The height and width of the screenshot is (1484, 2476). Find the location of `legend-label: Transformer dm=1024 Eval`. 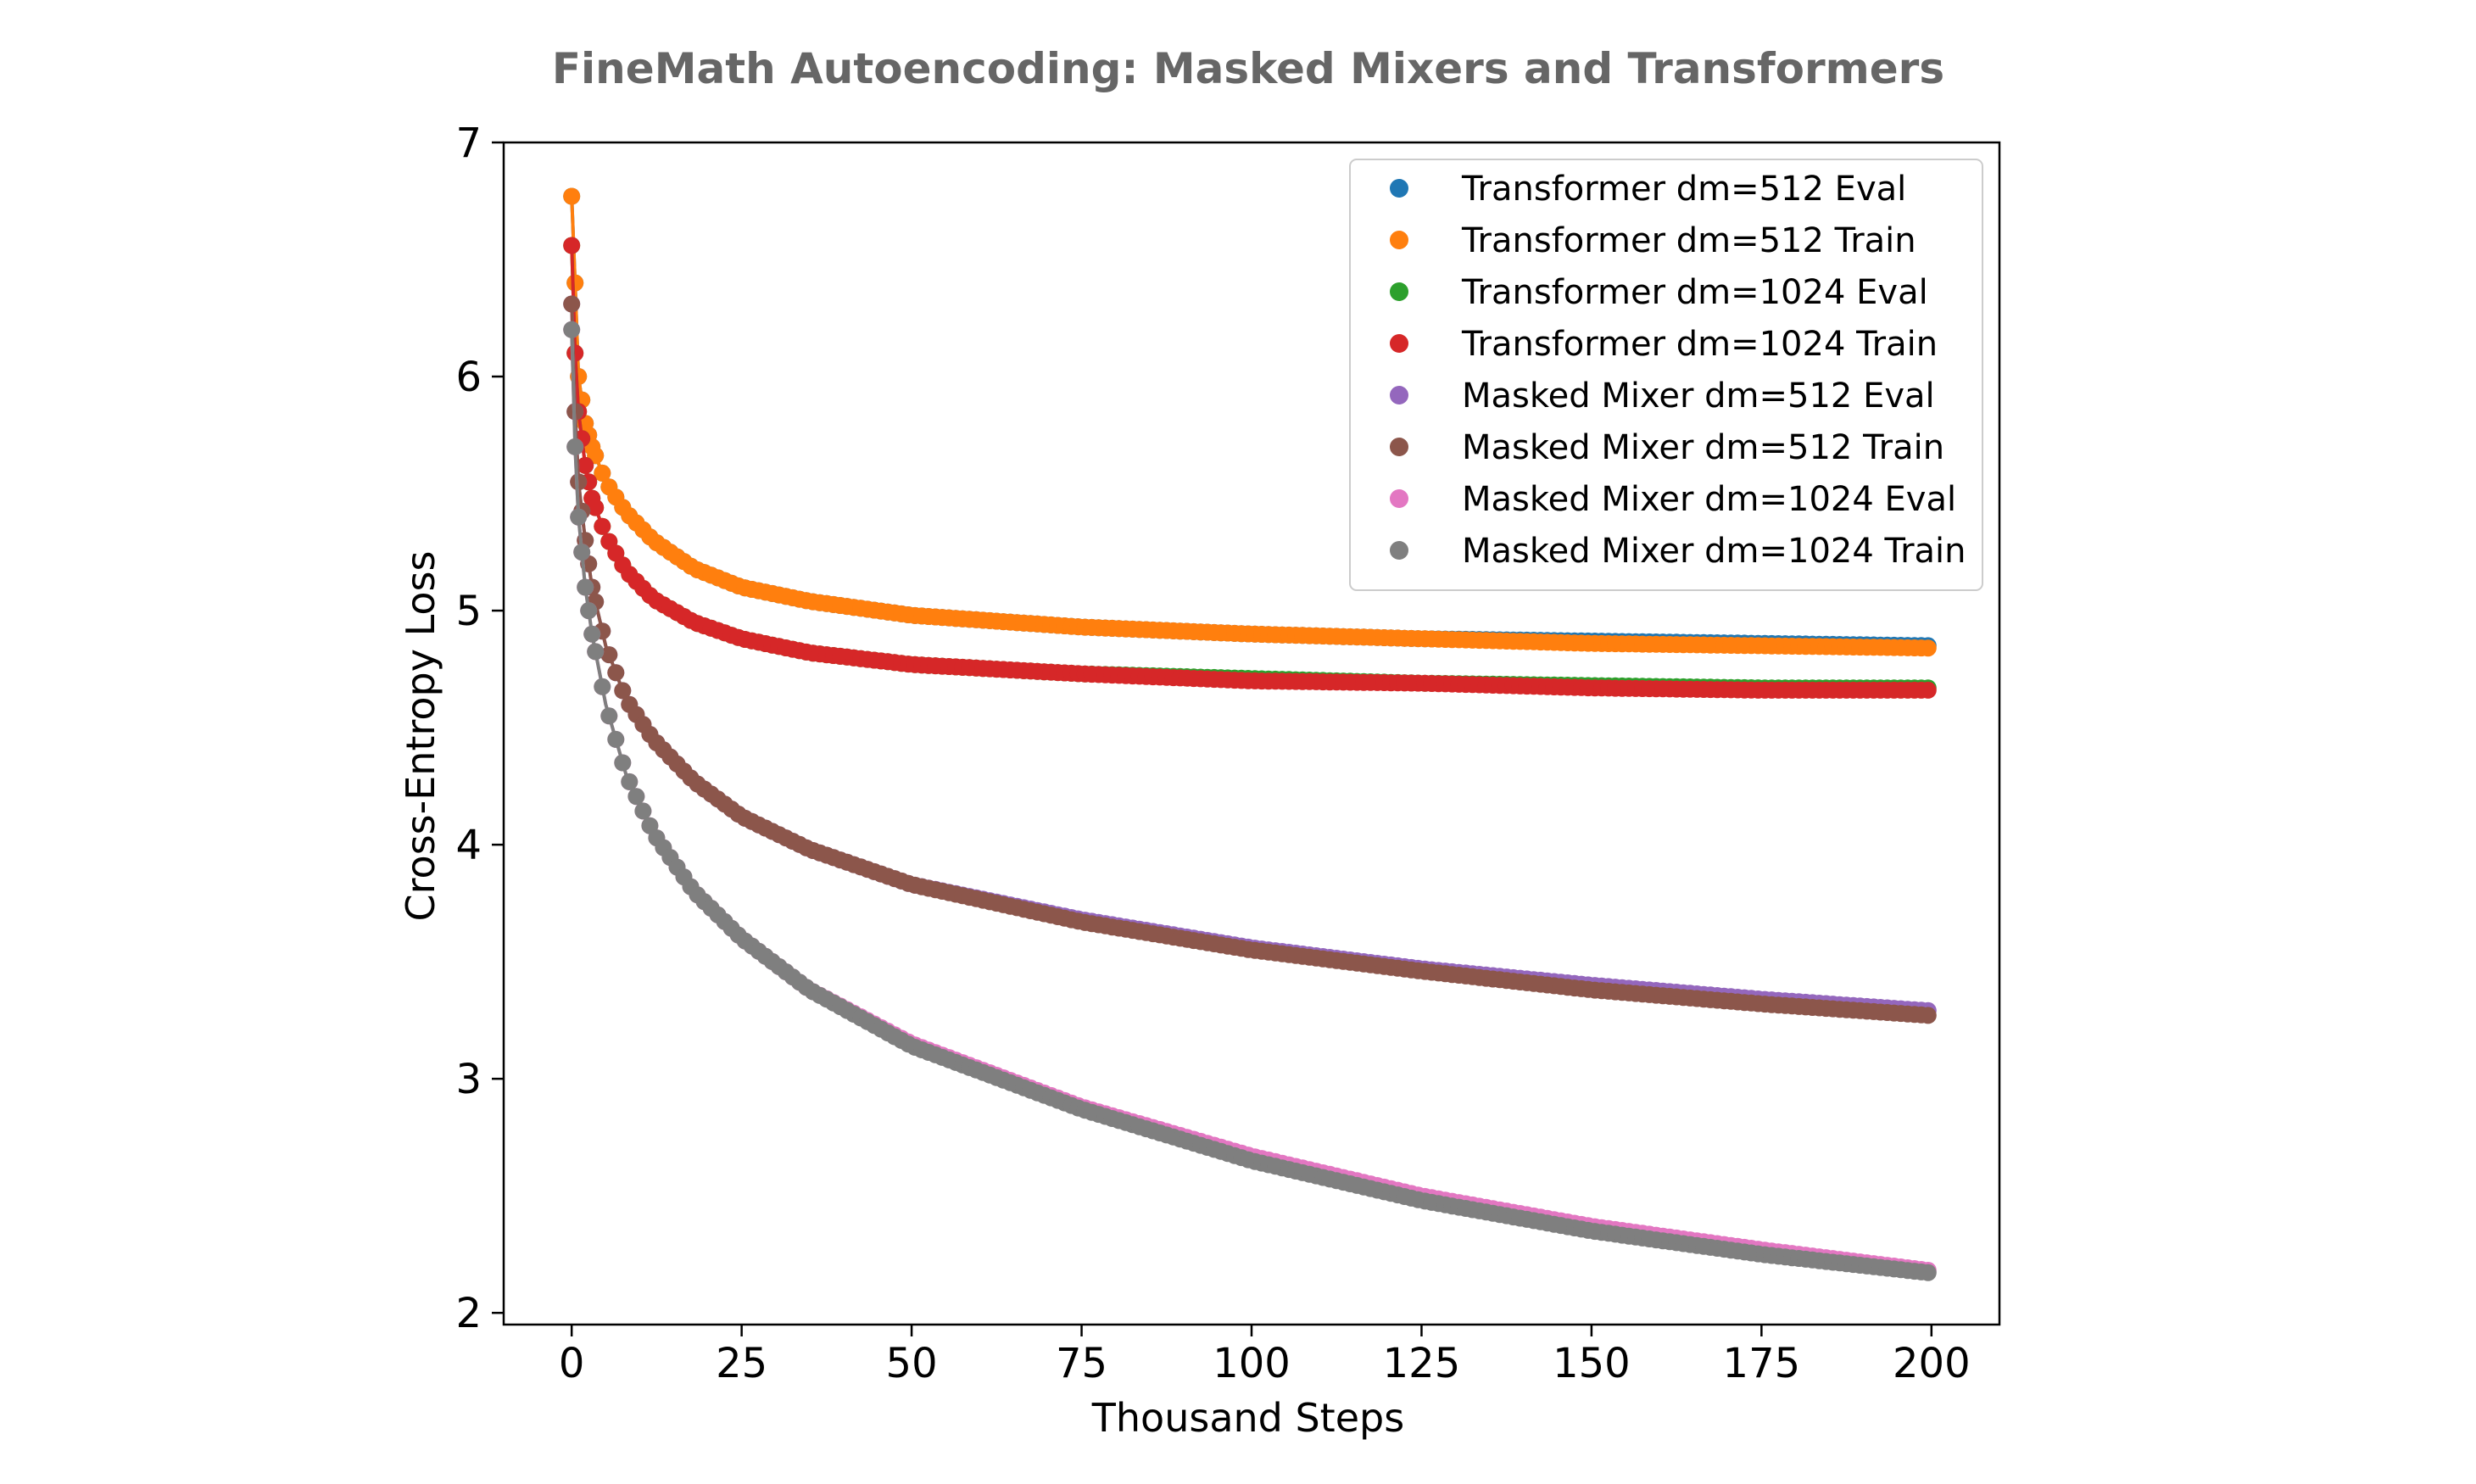

legend-label: Transformer dm=1024 Eval is located at coordinates (1694, 292).